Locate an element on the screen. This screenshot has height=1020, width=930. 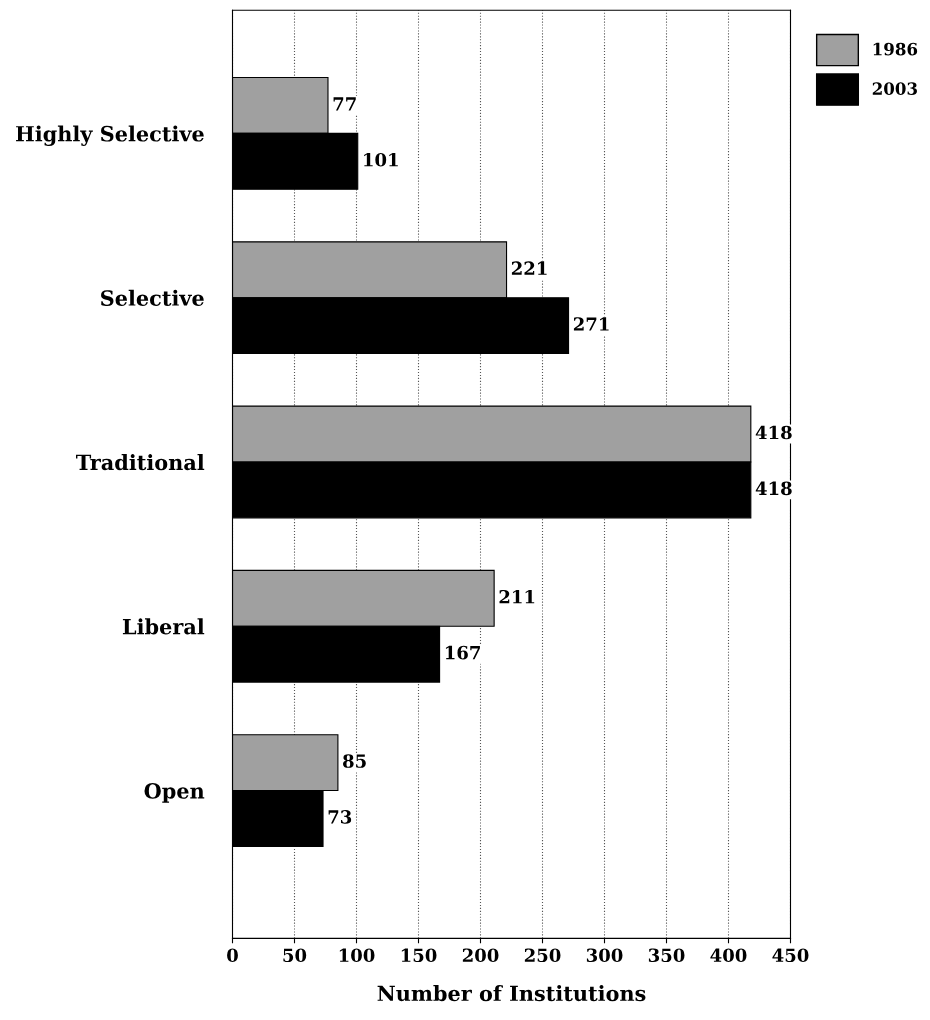
data-label: 73 is located at coordinates (340, 817).